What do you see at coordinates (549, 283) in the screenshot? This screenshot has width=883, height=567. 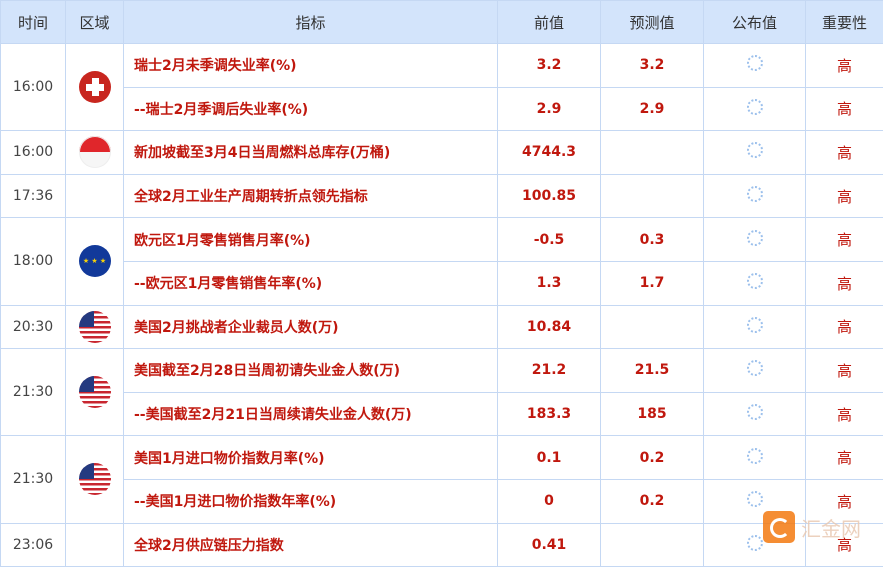 I see `previous-value: 1.3` at bounding box center [549, 283].